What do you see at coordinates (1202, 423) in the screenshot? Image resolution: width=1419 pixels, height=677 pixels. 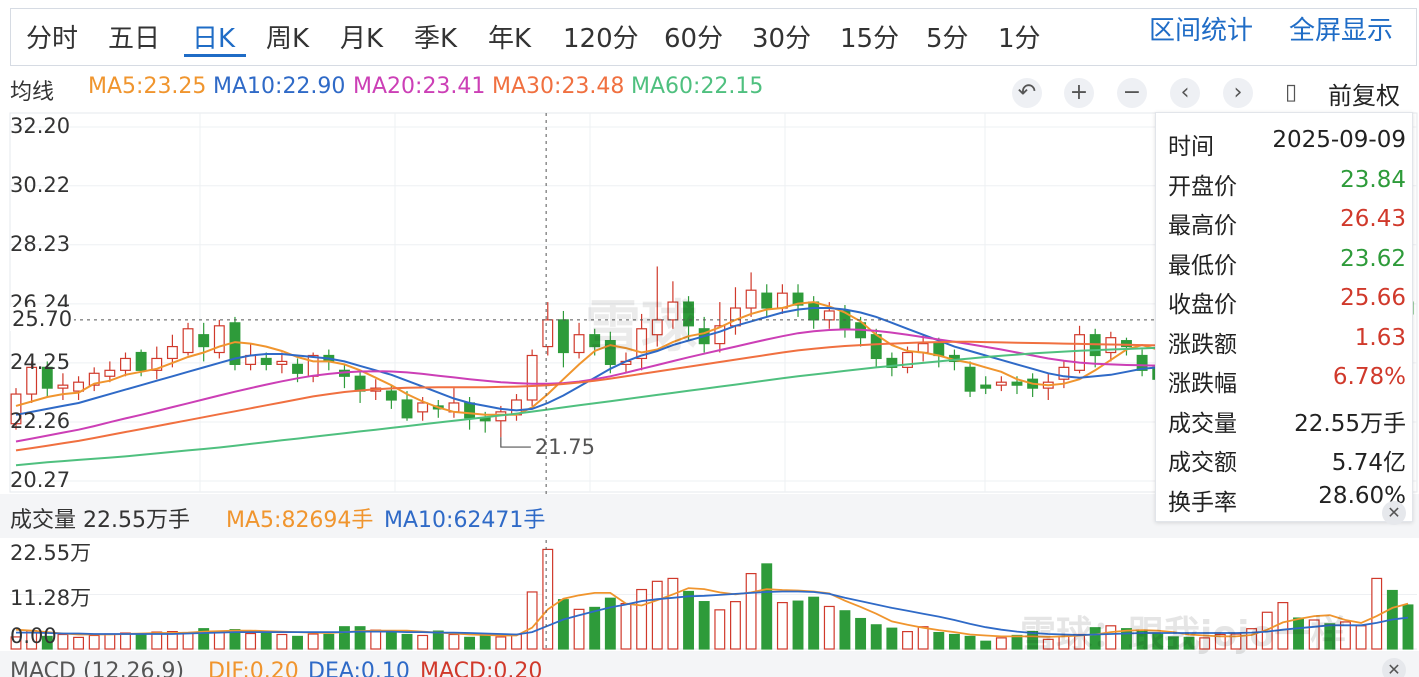 I see `info-label: 成交量` at bounding box center [1202, 423].